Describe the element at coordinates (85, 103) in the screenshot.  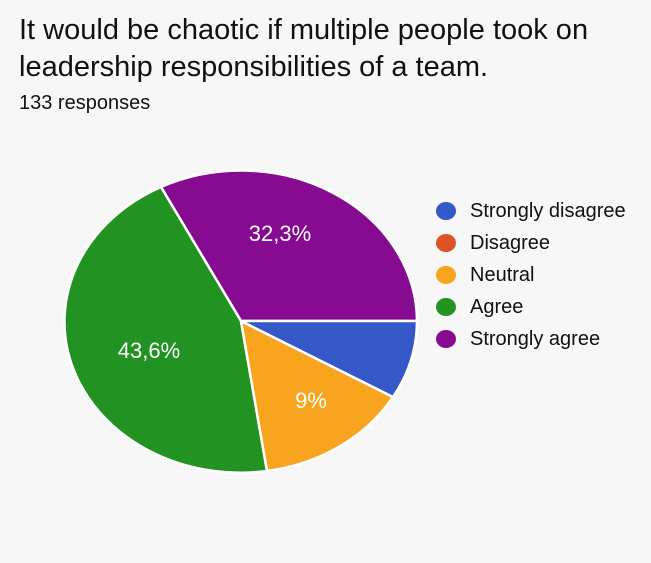
I see `response-count: 133 responses` at that location.